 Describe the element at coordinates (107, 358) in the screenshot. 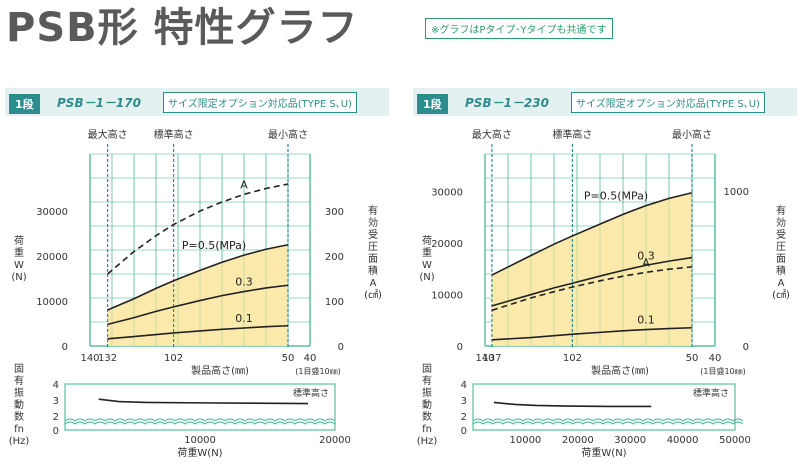

I see `x-tick-label: 132` at that location.